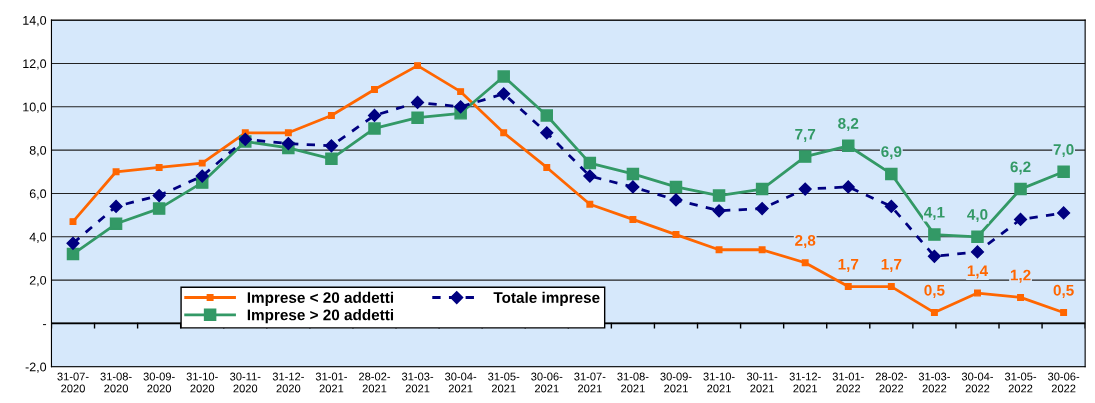  I want to click on x-tick-label: 30-04- 2021, so click(461, 382).